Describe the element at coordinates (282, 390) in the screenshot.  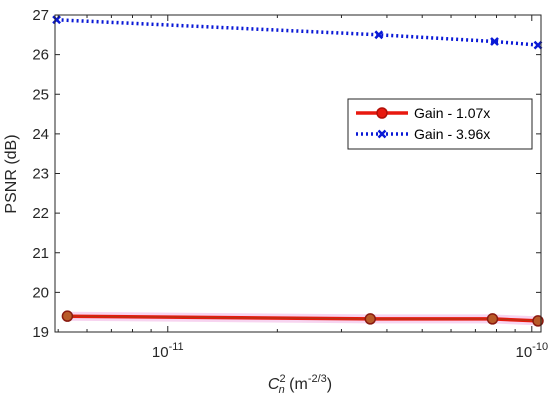
I see `x-axis-title-sub: n` at that location.